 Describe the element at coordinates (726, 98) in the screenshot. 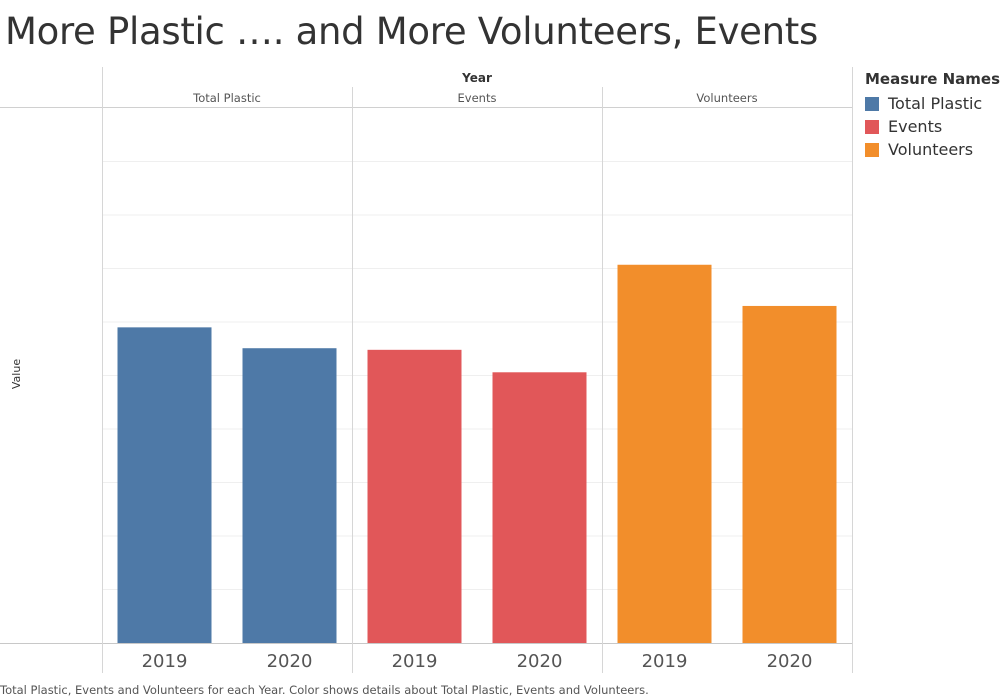

I see `panel-header: Volunteers` at that location.